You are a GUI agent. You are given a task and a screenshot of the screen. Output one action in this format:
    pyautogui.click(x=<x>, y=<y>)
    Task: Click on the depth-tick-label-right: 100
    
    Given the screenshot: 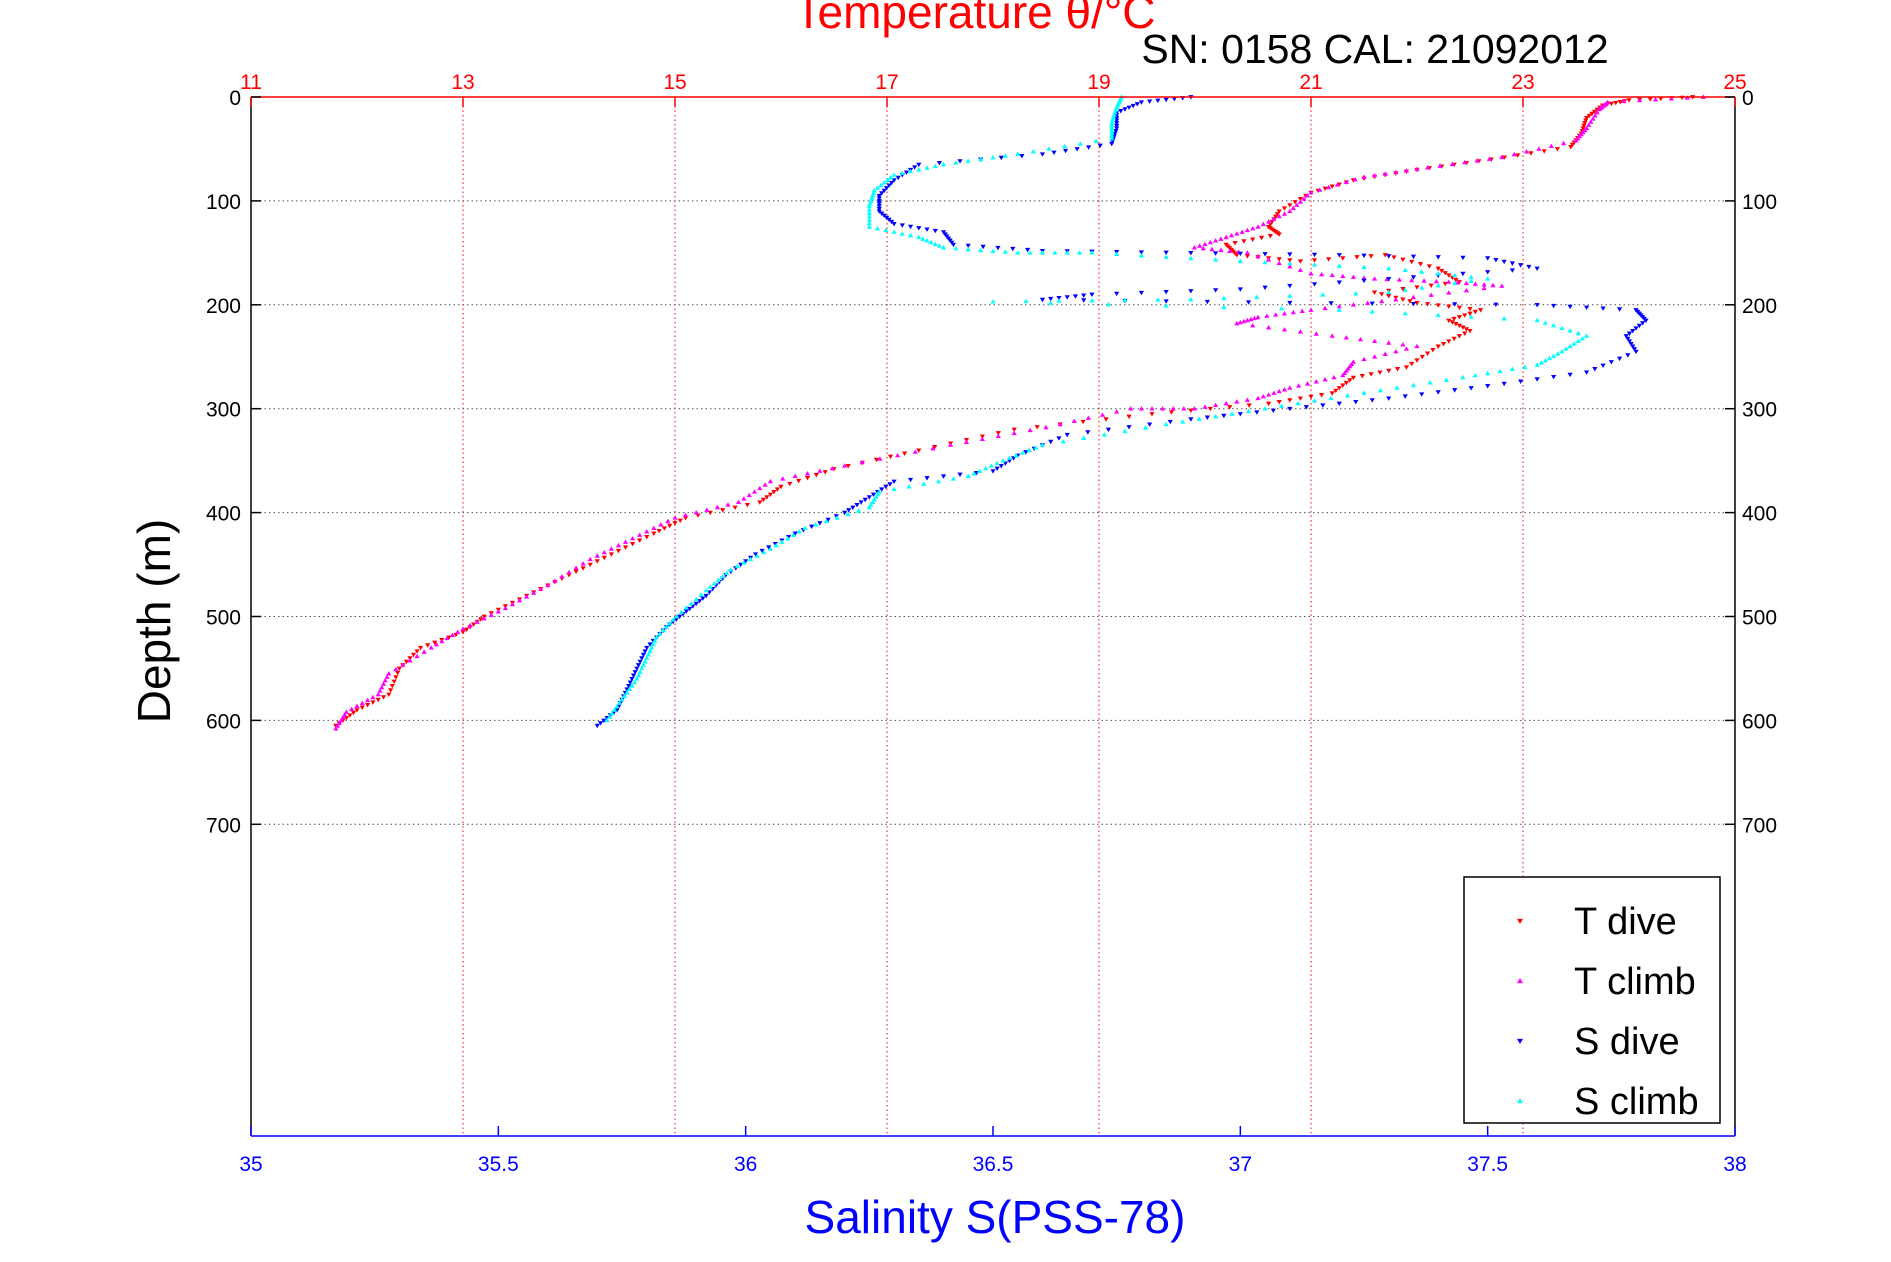 What is the action you would take?
    pyautogui.click(x=1759, y=202)
    